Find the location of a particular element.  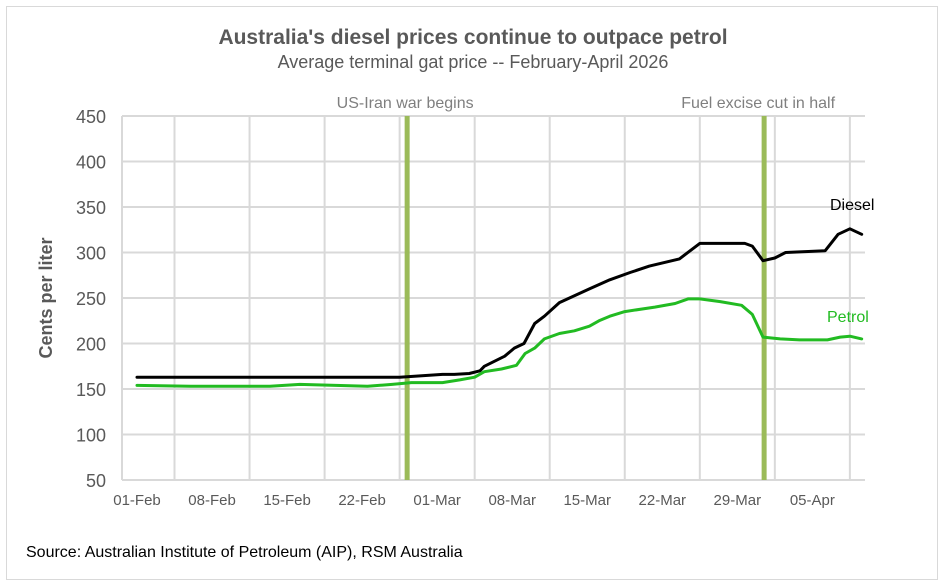

y-tick-label: 50 is located at coordinates (96, 481).